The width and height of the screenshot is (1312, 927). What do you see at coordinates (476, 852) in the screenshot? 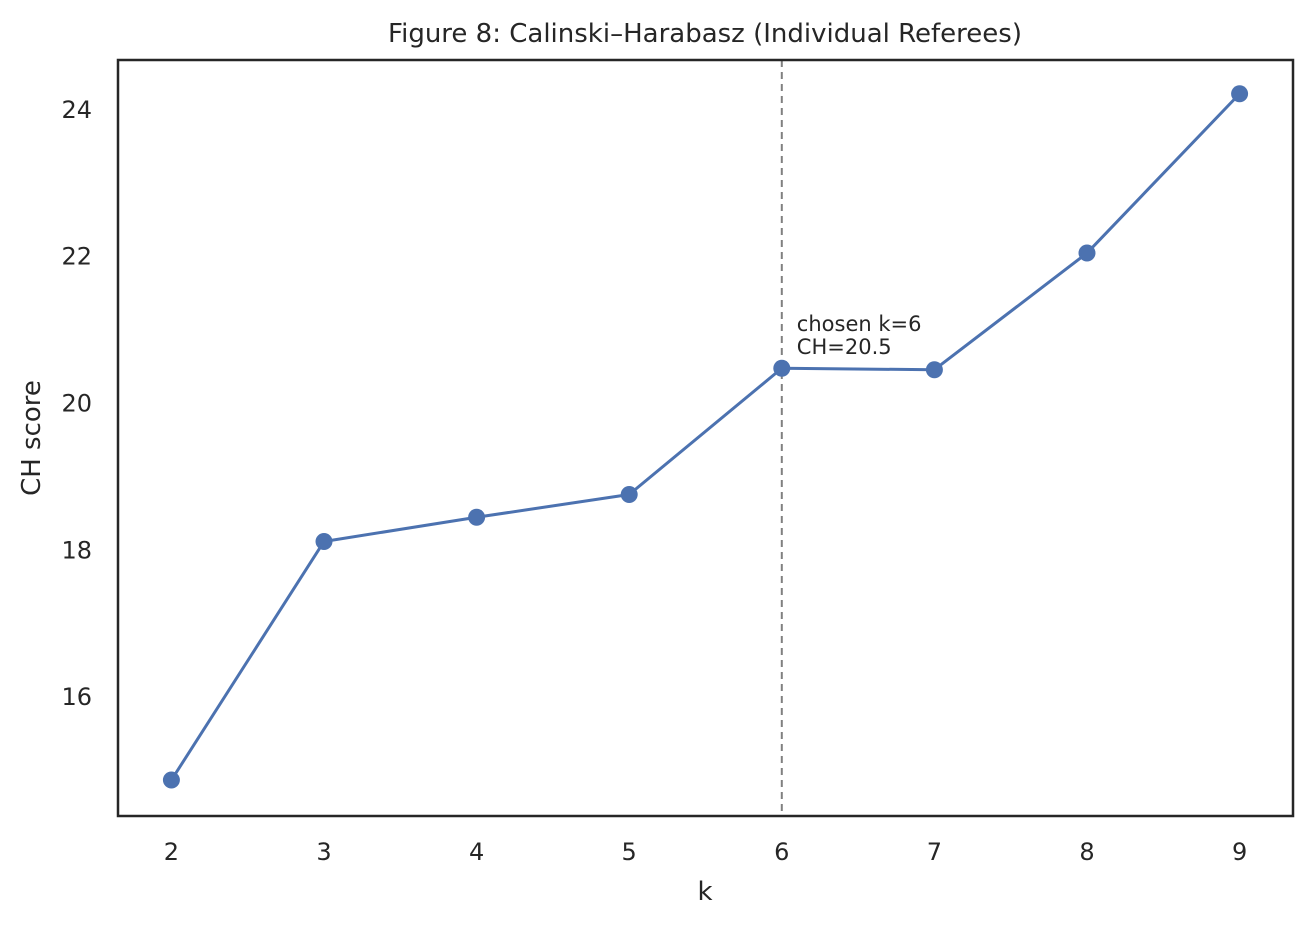
I see `x-tick-label: 4` at bounding box center [476, 852].